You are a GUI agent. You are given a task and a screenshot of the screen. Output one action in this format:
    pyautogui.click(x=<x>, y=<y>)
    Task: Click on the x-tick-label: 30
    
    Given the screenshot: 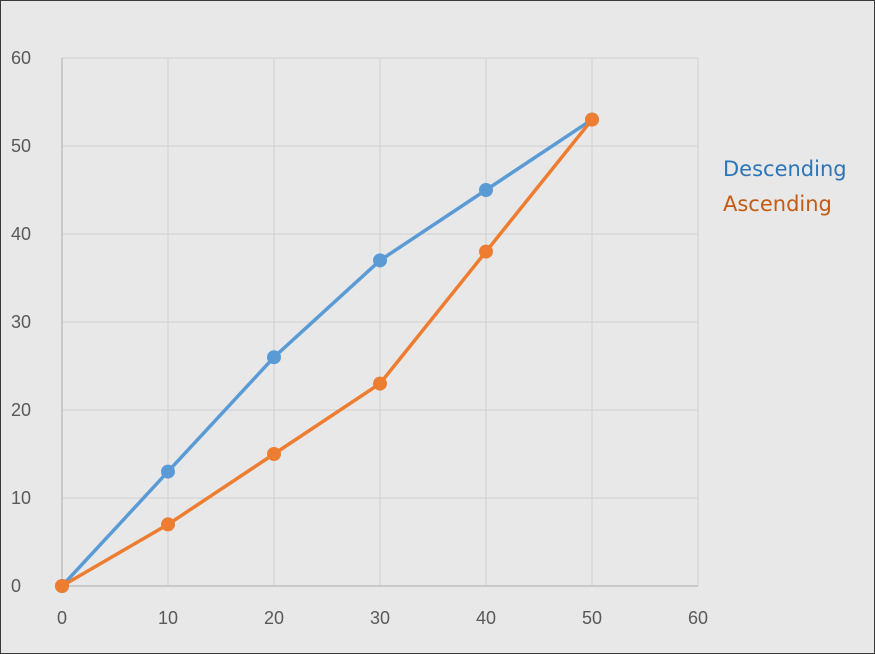 What is the action you would take?
    pyautogui.click(x=380, y=618)
    